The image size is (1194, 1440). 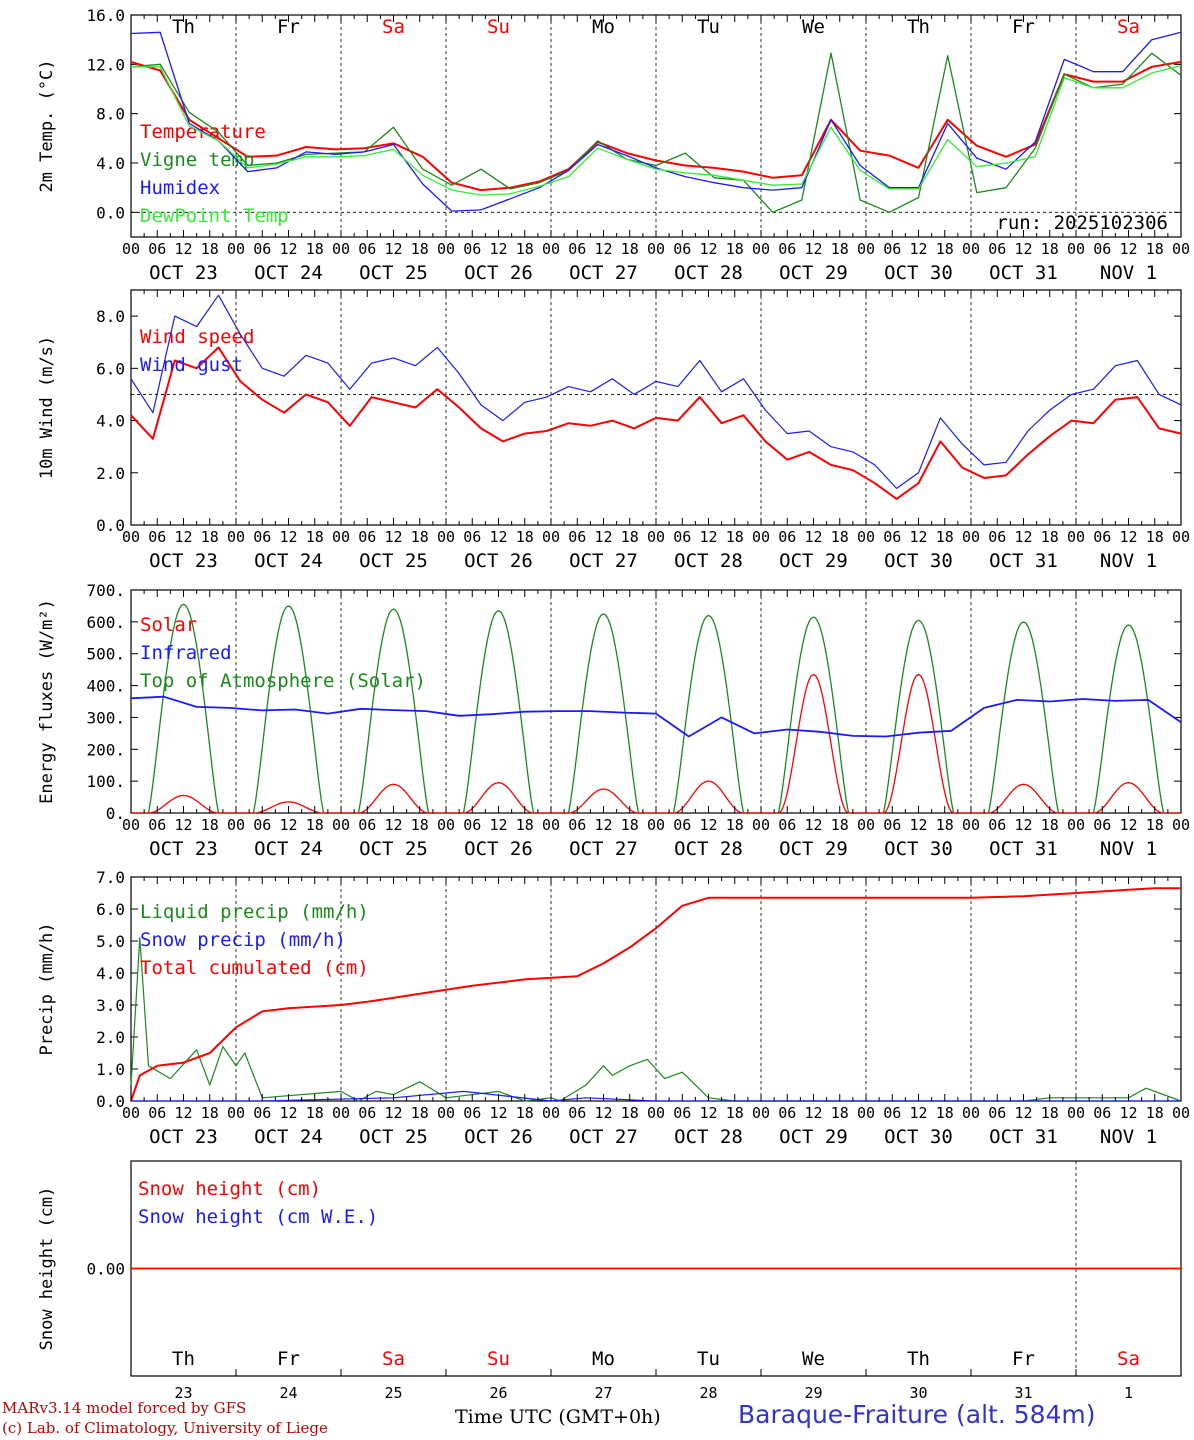 I want to click on temp-legend-entry: Vigne temp, so click(x=197, y=160).